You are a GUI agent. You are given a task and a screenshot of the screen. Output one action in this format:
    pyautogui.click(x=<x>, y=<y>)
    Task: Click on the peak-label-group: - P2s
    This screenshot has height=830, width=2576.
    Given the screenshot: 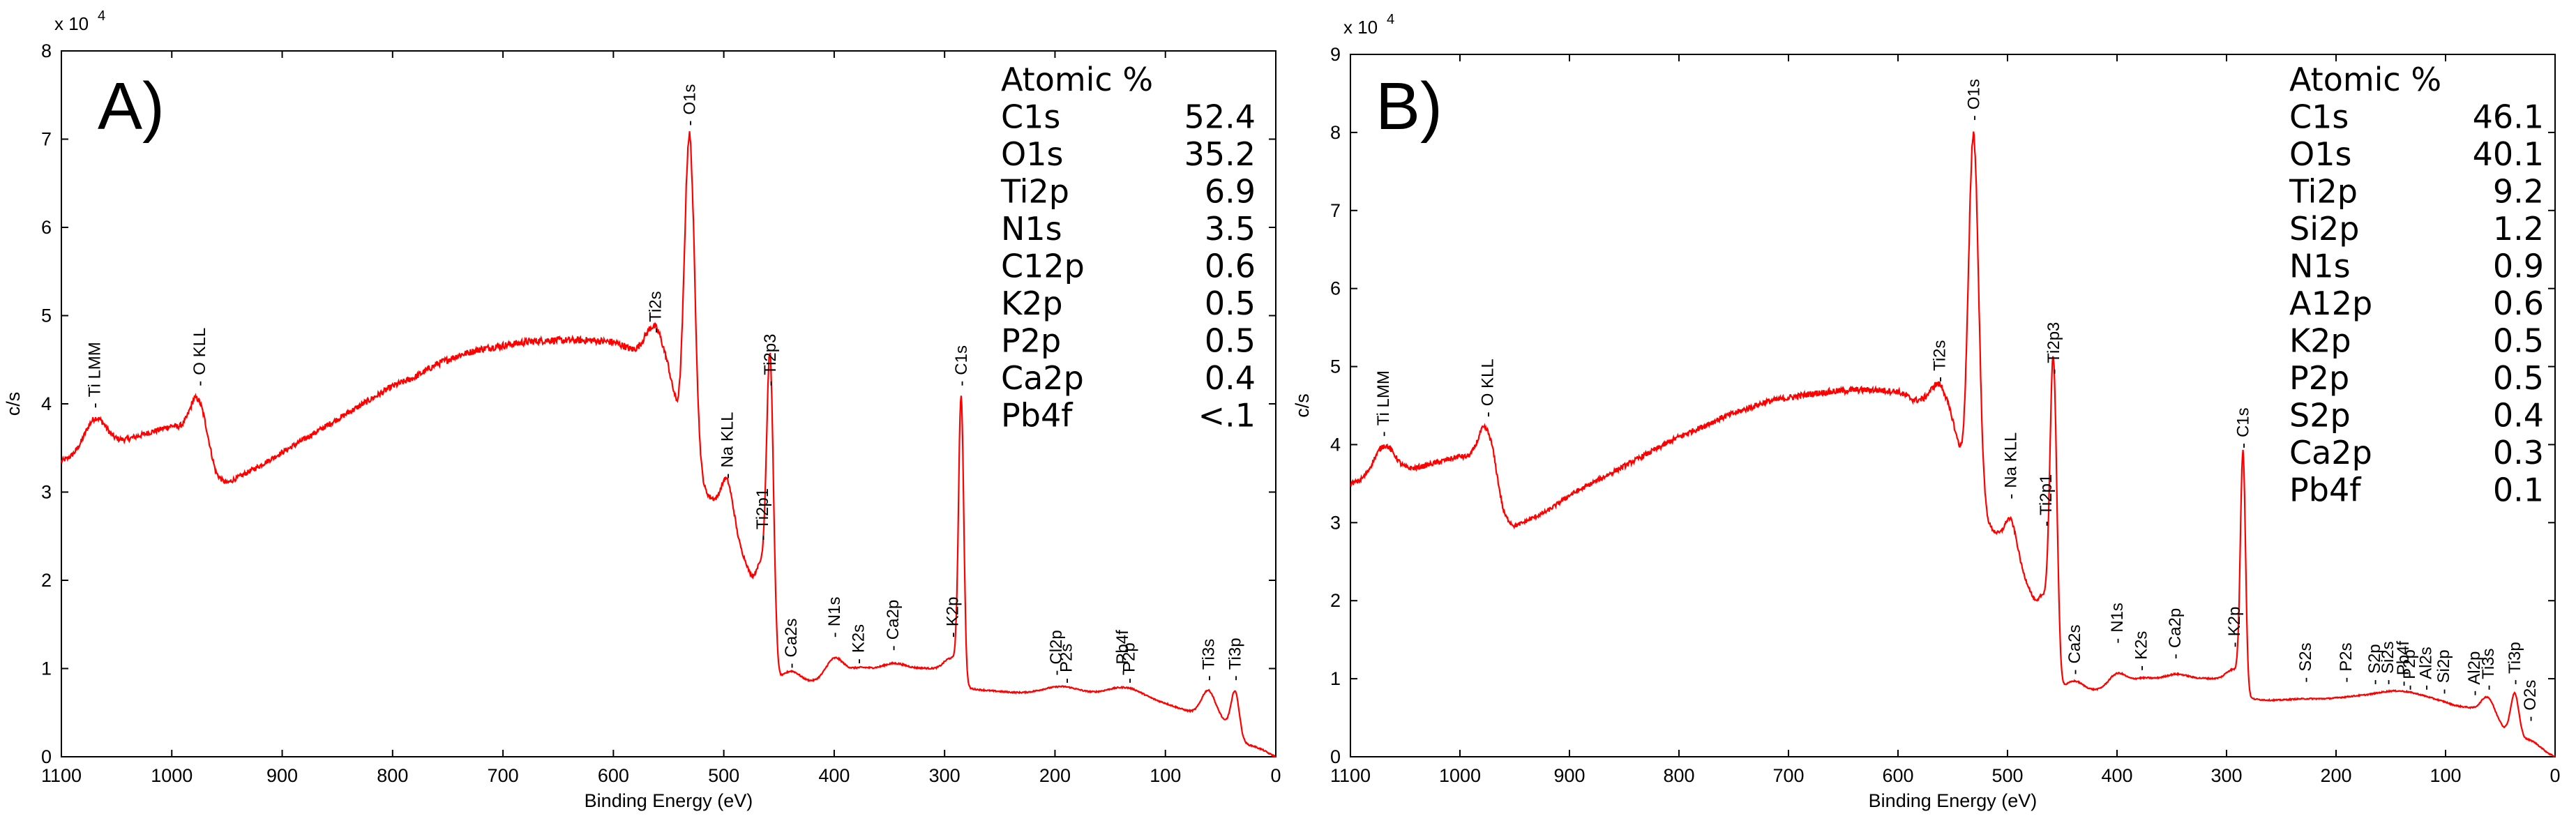 What is the action you would take?
    pyautogui.click(x=1066, y=664)
    